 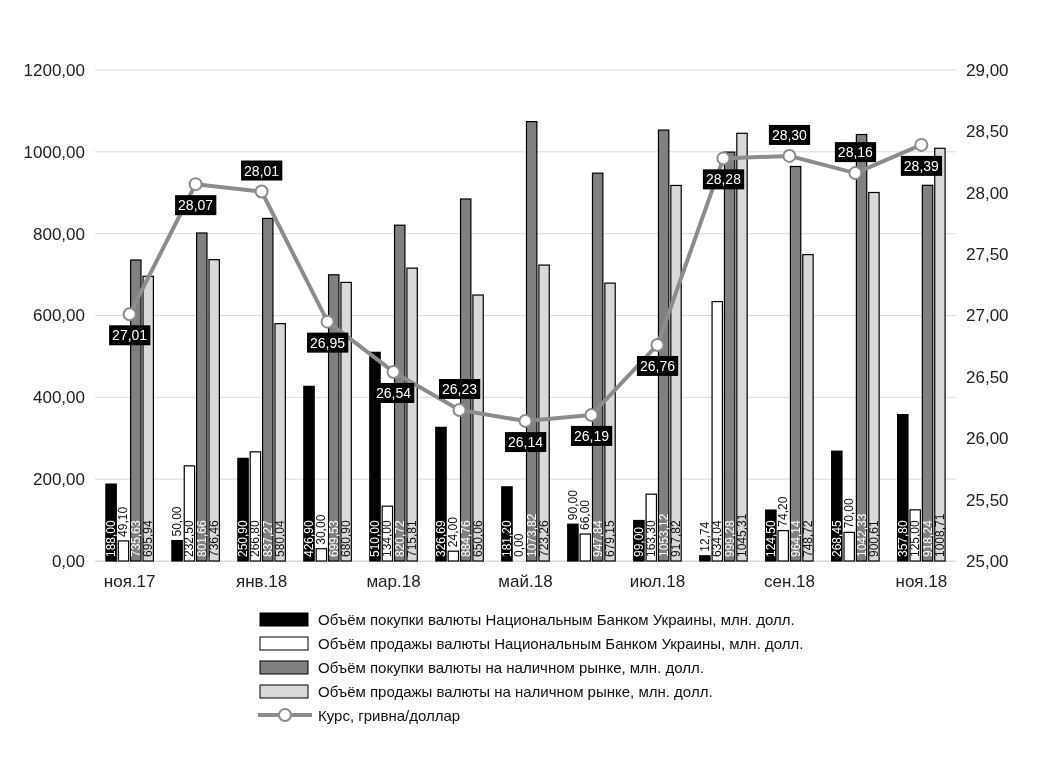 What do you see at coordinates (676, 538) in the screenshot?
I see `data-label: 917,82` at bounding box center [676, 538].